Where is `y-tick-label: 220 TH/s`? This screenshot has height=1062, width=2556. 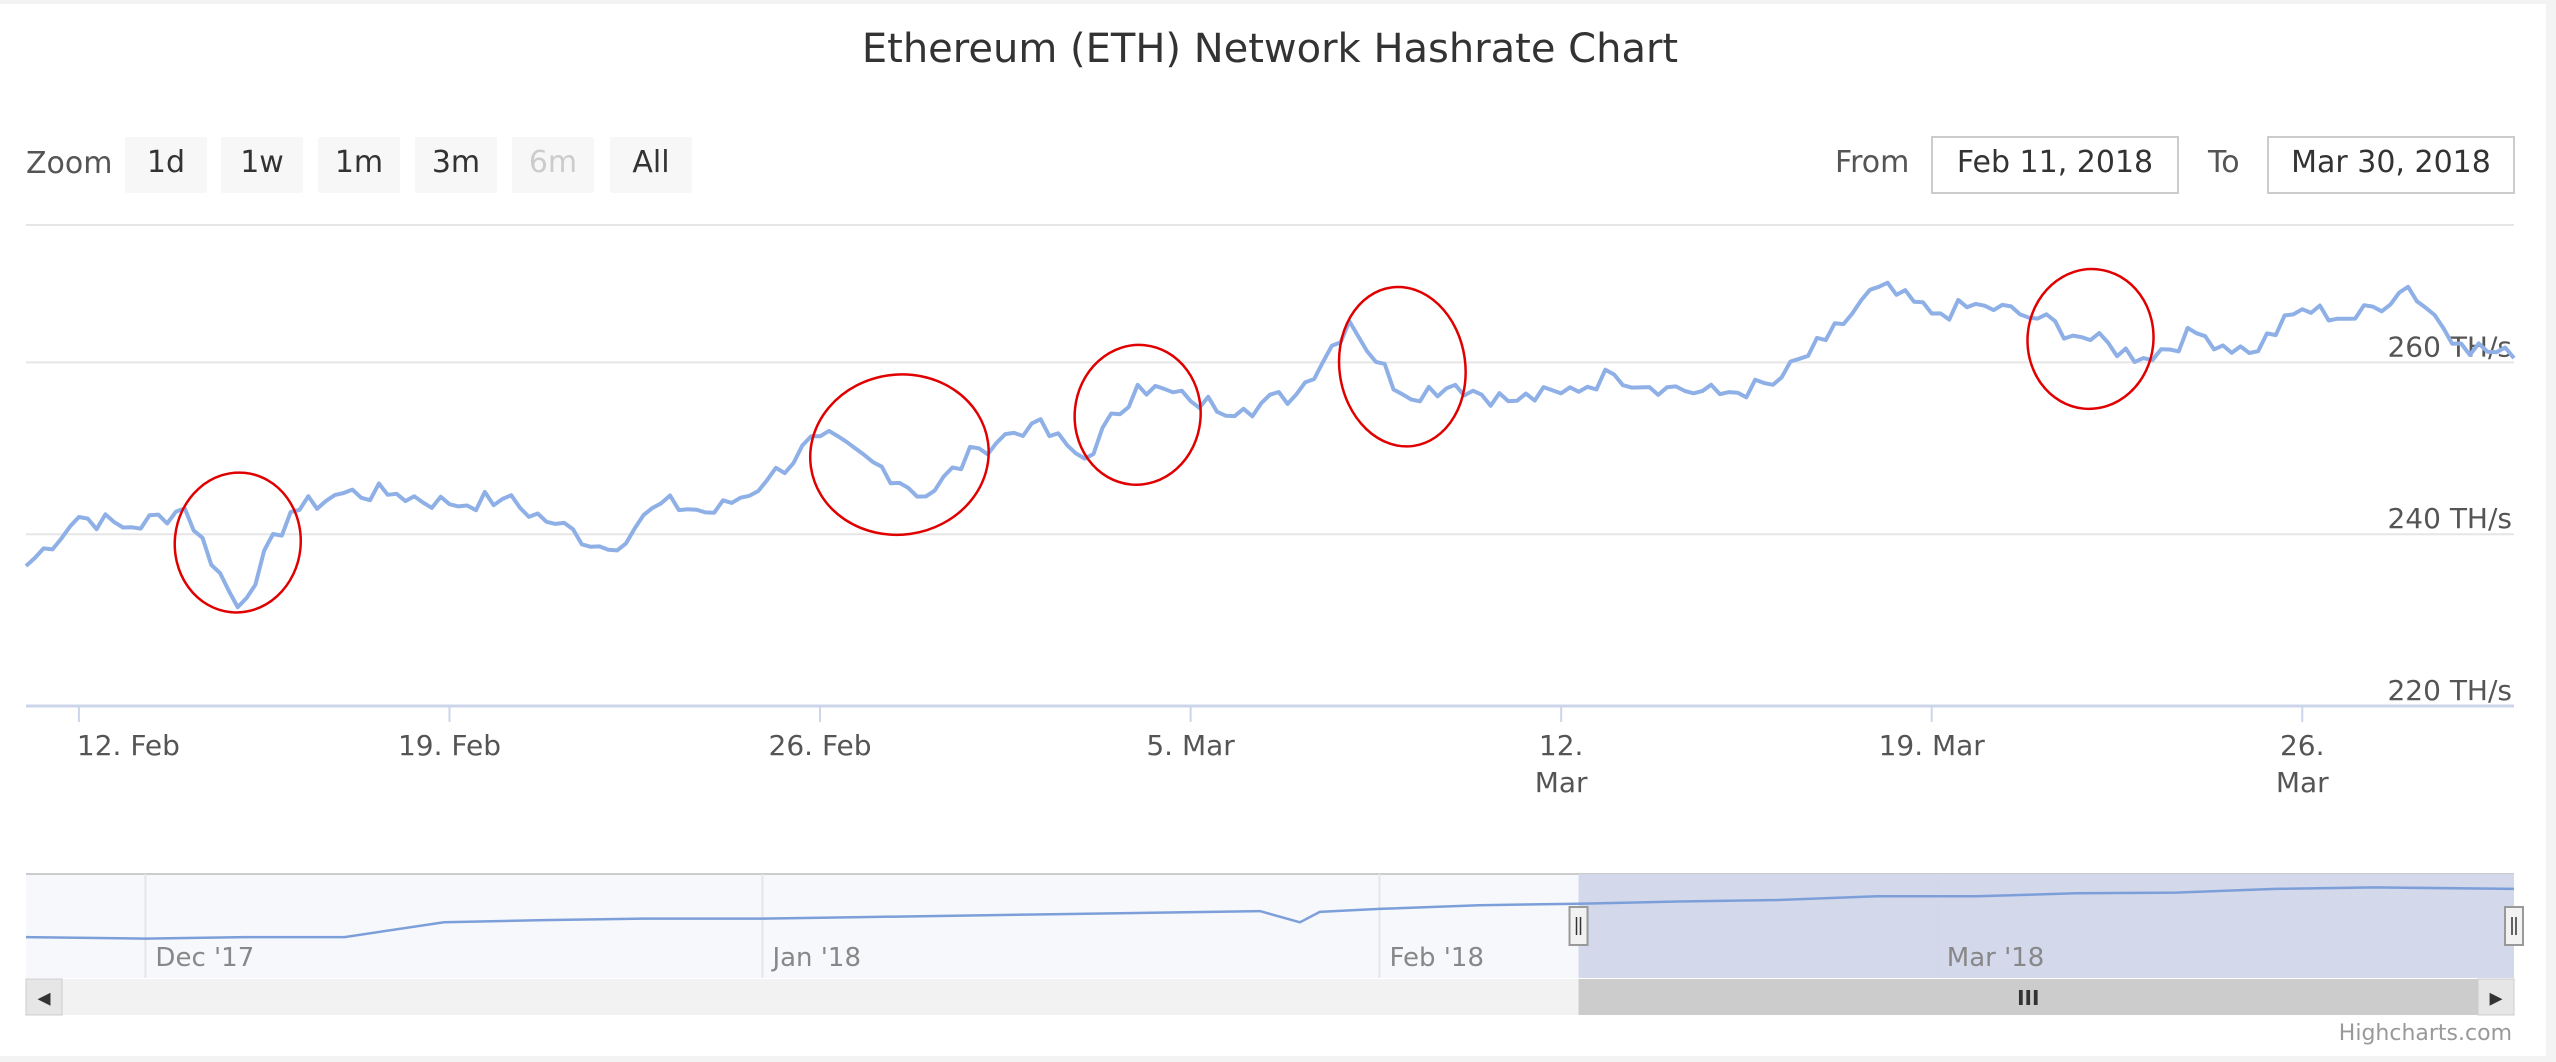
y-tick-label: 220 TH/s is located at coordinates (2449, 690).